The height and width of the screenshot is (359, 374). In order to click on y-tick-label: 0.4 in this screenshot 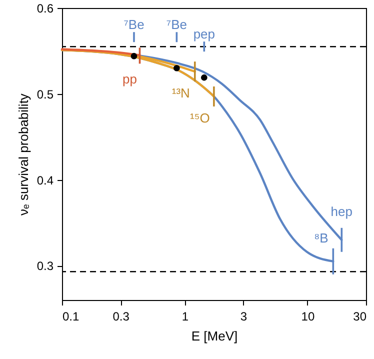, I will do `click(45, 180)`.